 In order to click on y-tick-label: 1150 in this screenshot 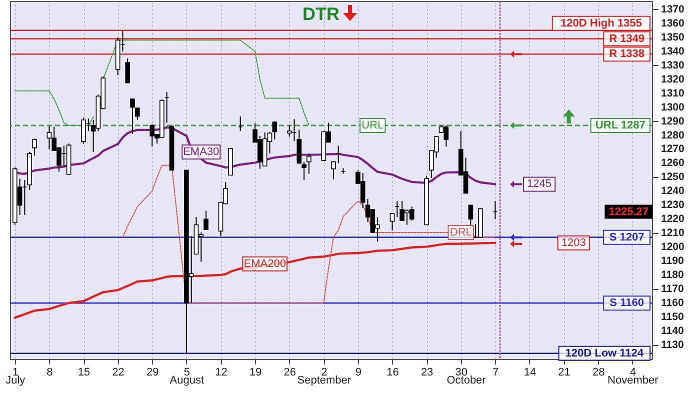, I will do `click(672, 317)`.